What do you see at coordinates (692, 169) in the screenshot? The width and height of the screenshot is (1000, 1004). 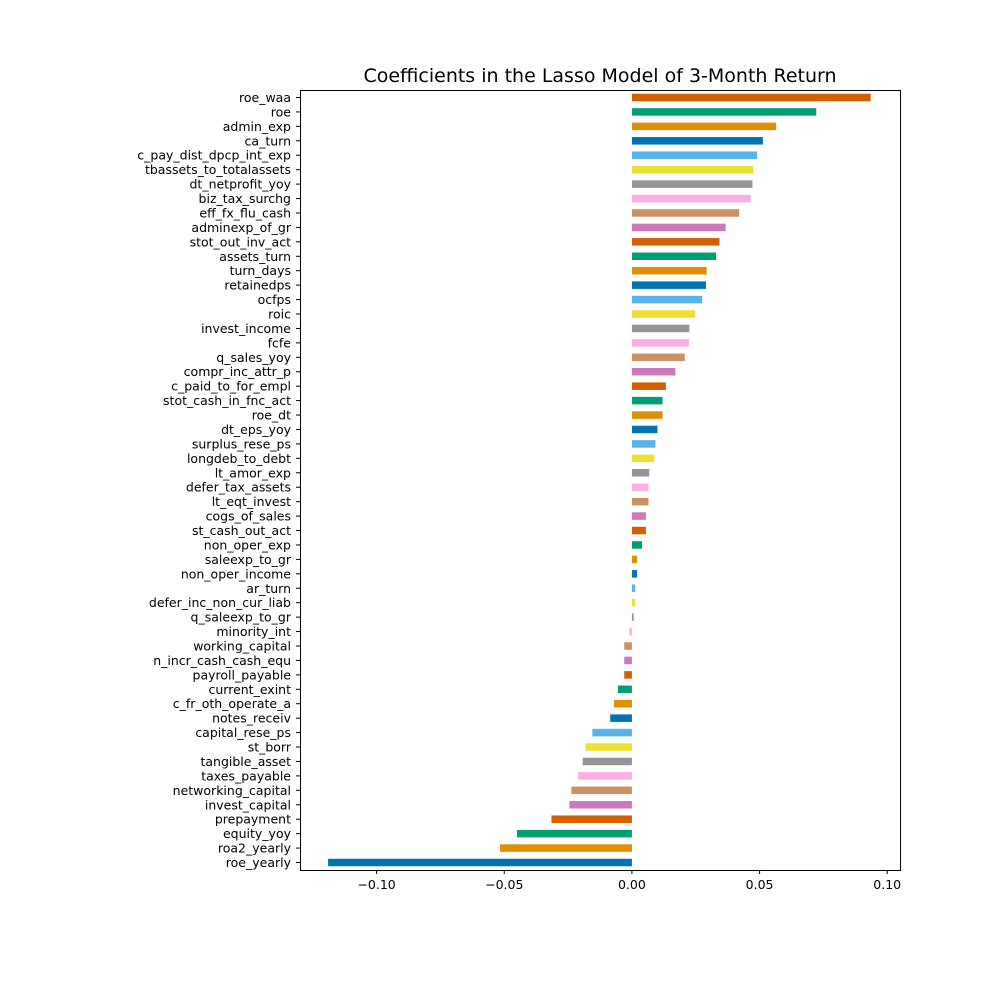 I see `bar-tbassets-to-totalassets` at bounding box center [692, 169].